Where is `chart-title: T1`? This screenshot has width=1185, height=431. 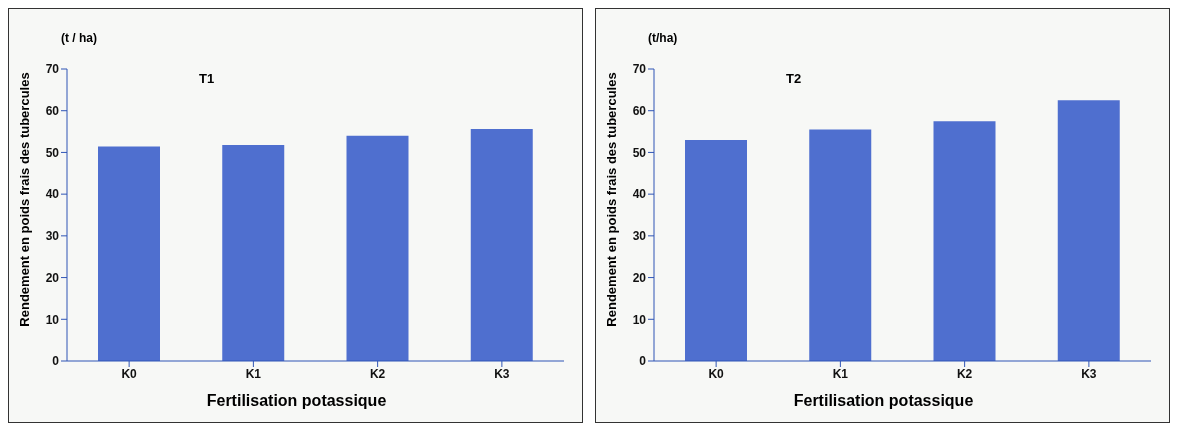
chart-title: T1 is located at coordinates (207, 78).